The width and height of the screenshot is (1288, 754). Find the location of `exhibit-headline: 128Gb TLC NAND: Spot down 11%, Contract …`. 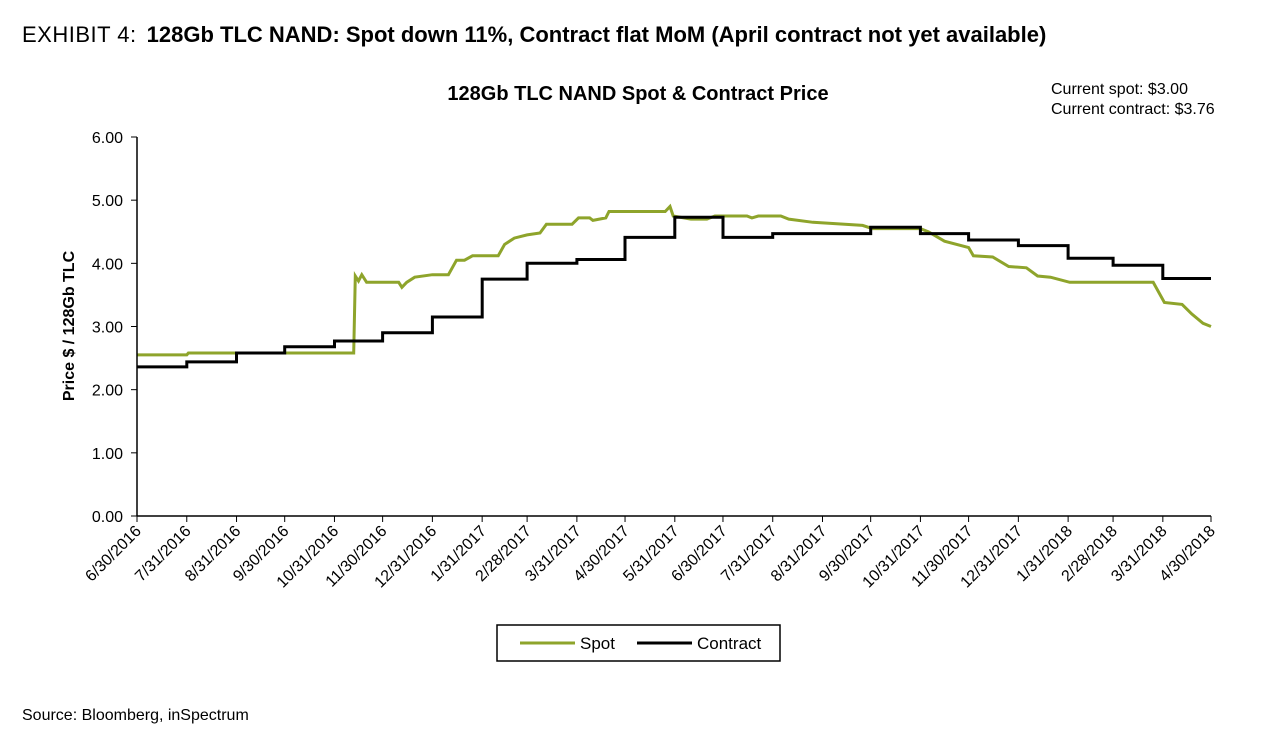

exhibit-headline: 128Gb TLC NAND: Spot down 11%, Contract … is located at coordinates (596, 34).